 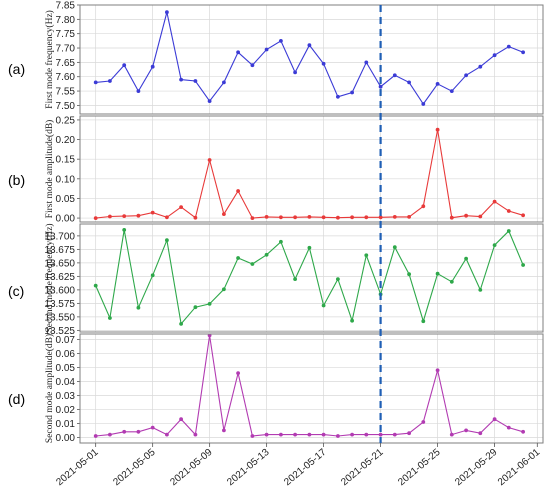 What do you see at coordinates (476, 466) in the screenshot?
I see `x-tick-label: 2021-05-29` at bounding box center [476, 466].